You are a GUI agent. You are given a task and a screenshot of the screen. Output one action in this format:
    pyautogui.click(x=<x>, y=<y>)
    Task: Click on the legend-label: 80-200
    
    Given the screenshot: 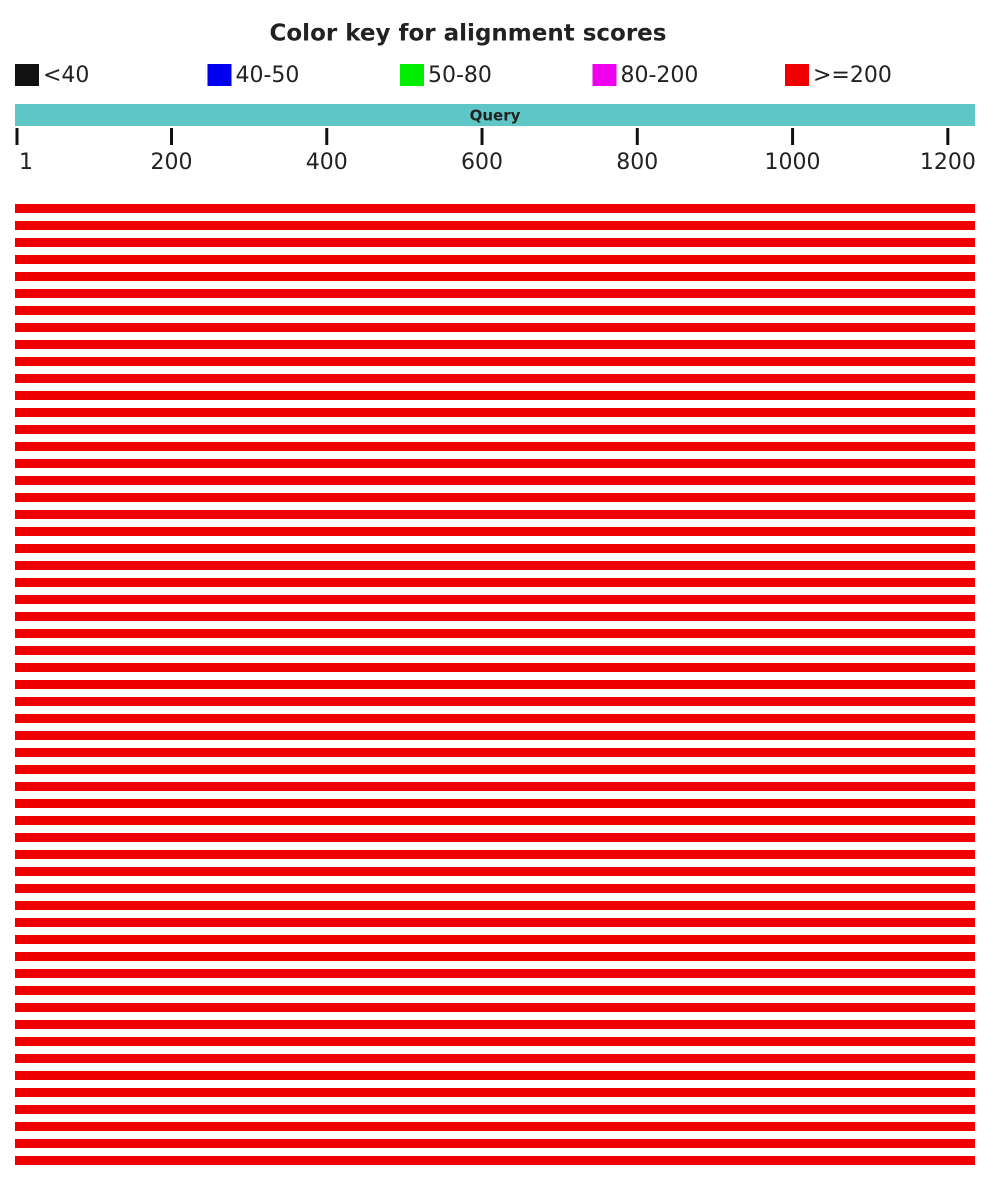 What is the action you would take?
    pyautogui.click(x=660, y=75)
    